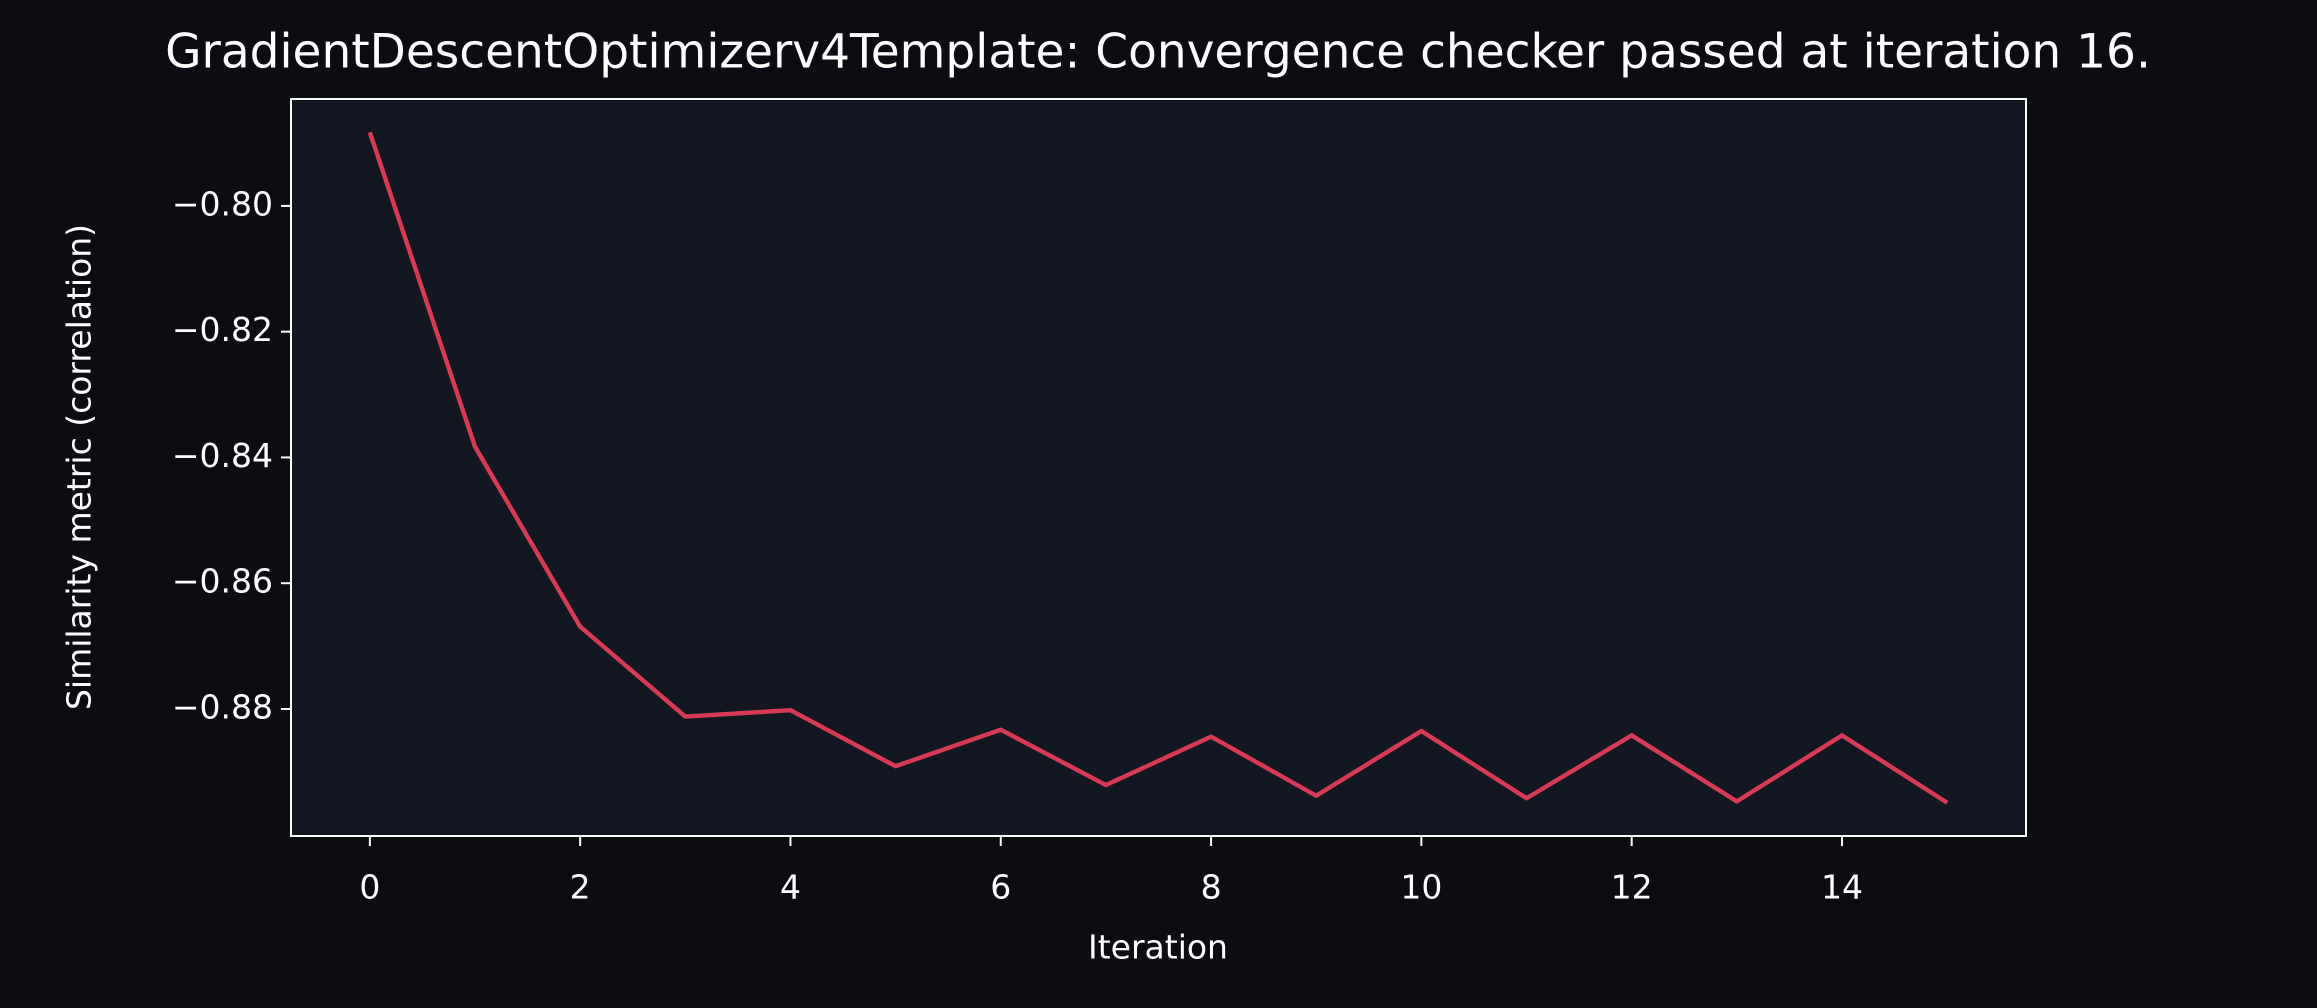  What do you see at coordinates (1421, 887) in the screenshot?
I see `x-tick-label: 10` at bounding box center [1421, 887].